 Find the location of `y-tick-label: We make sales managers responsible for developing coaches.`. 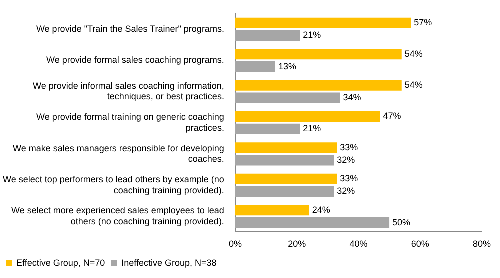

y-tick-label: We make sales managers responsible for developing coaches. is located at coordinates (118, 153).